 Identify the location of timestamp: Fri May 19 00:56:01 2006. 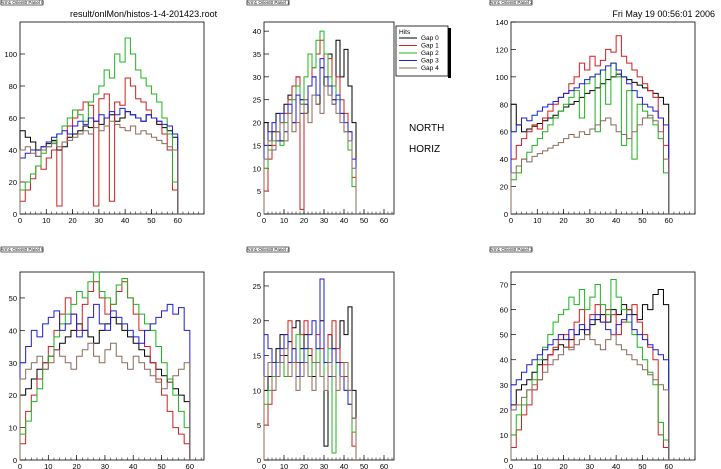
(663, 14).